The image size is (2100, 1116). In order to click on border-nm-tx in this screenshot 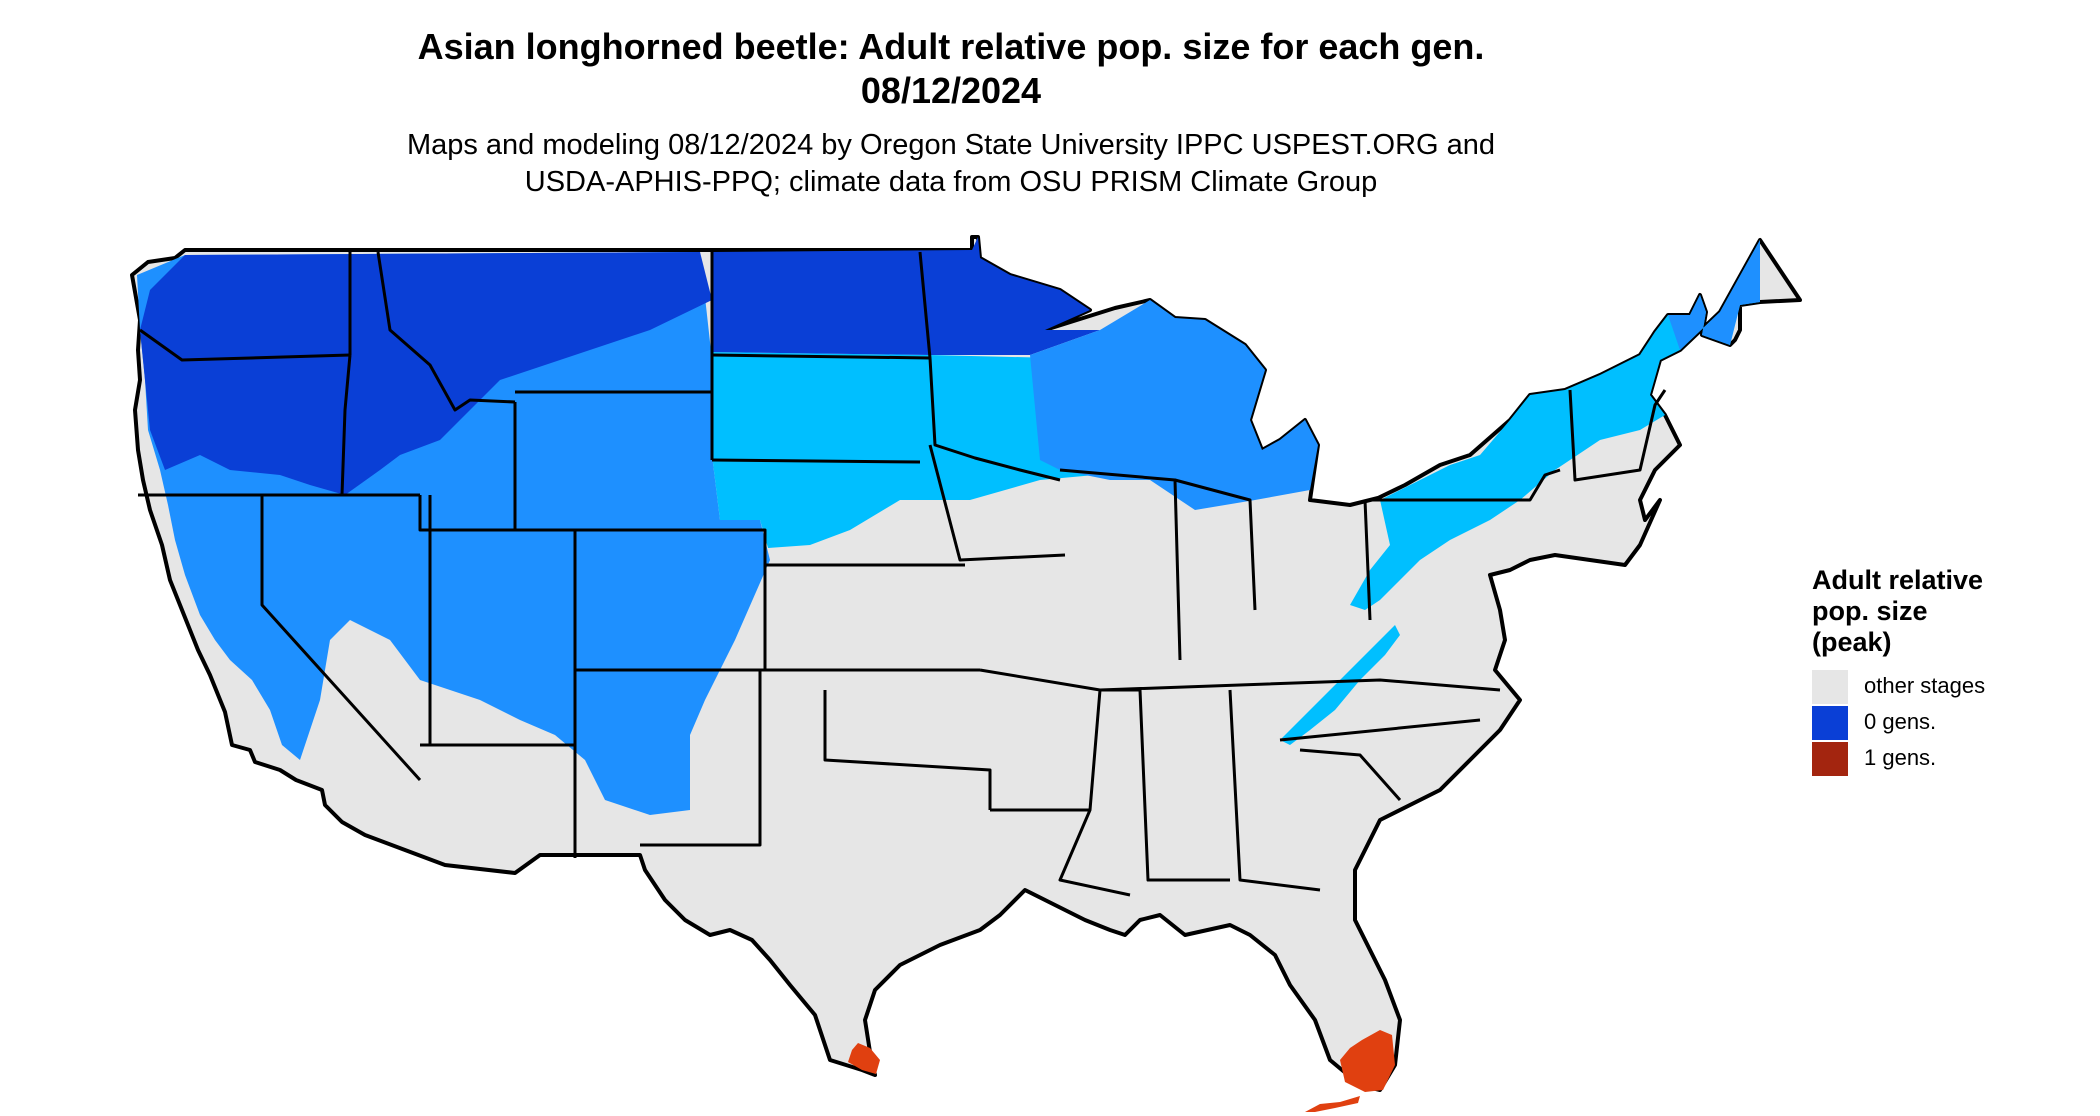, I will do `click(668, 757)`.